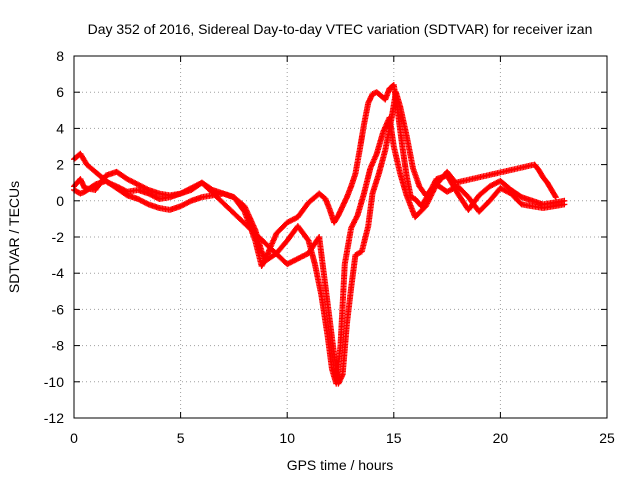 The height and width of the screenshot is (480, 640). I want to click on x-axis-label: GPS time / hours, so click(340, 465).